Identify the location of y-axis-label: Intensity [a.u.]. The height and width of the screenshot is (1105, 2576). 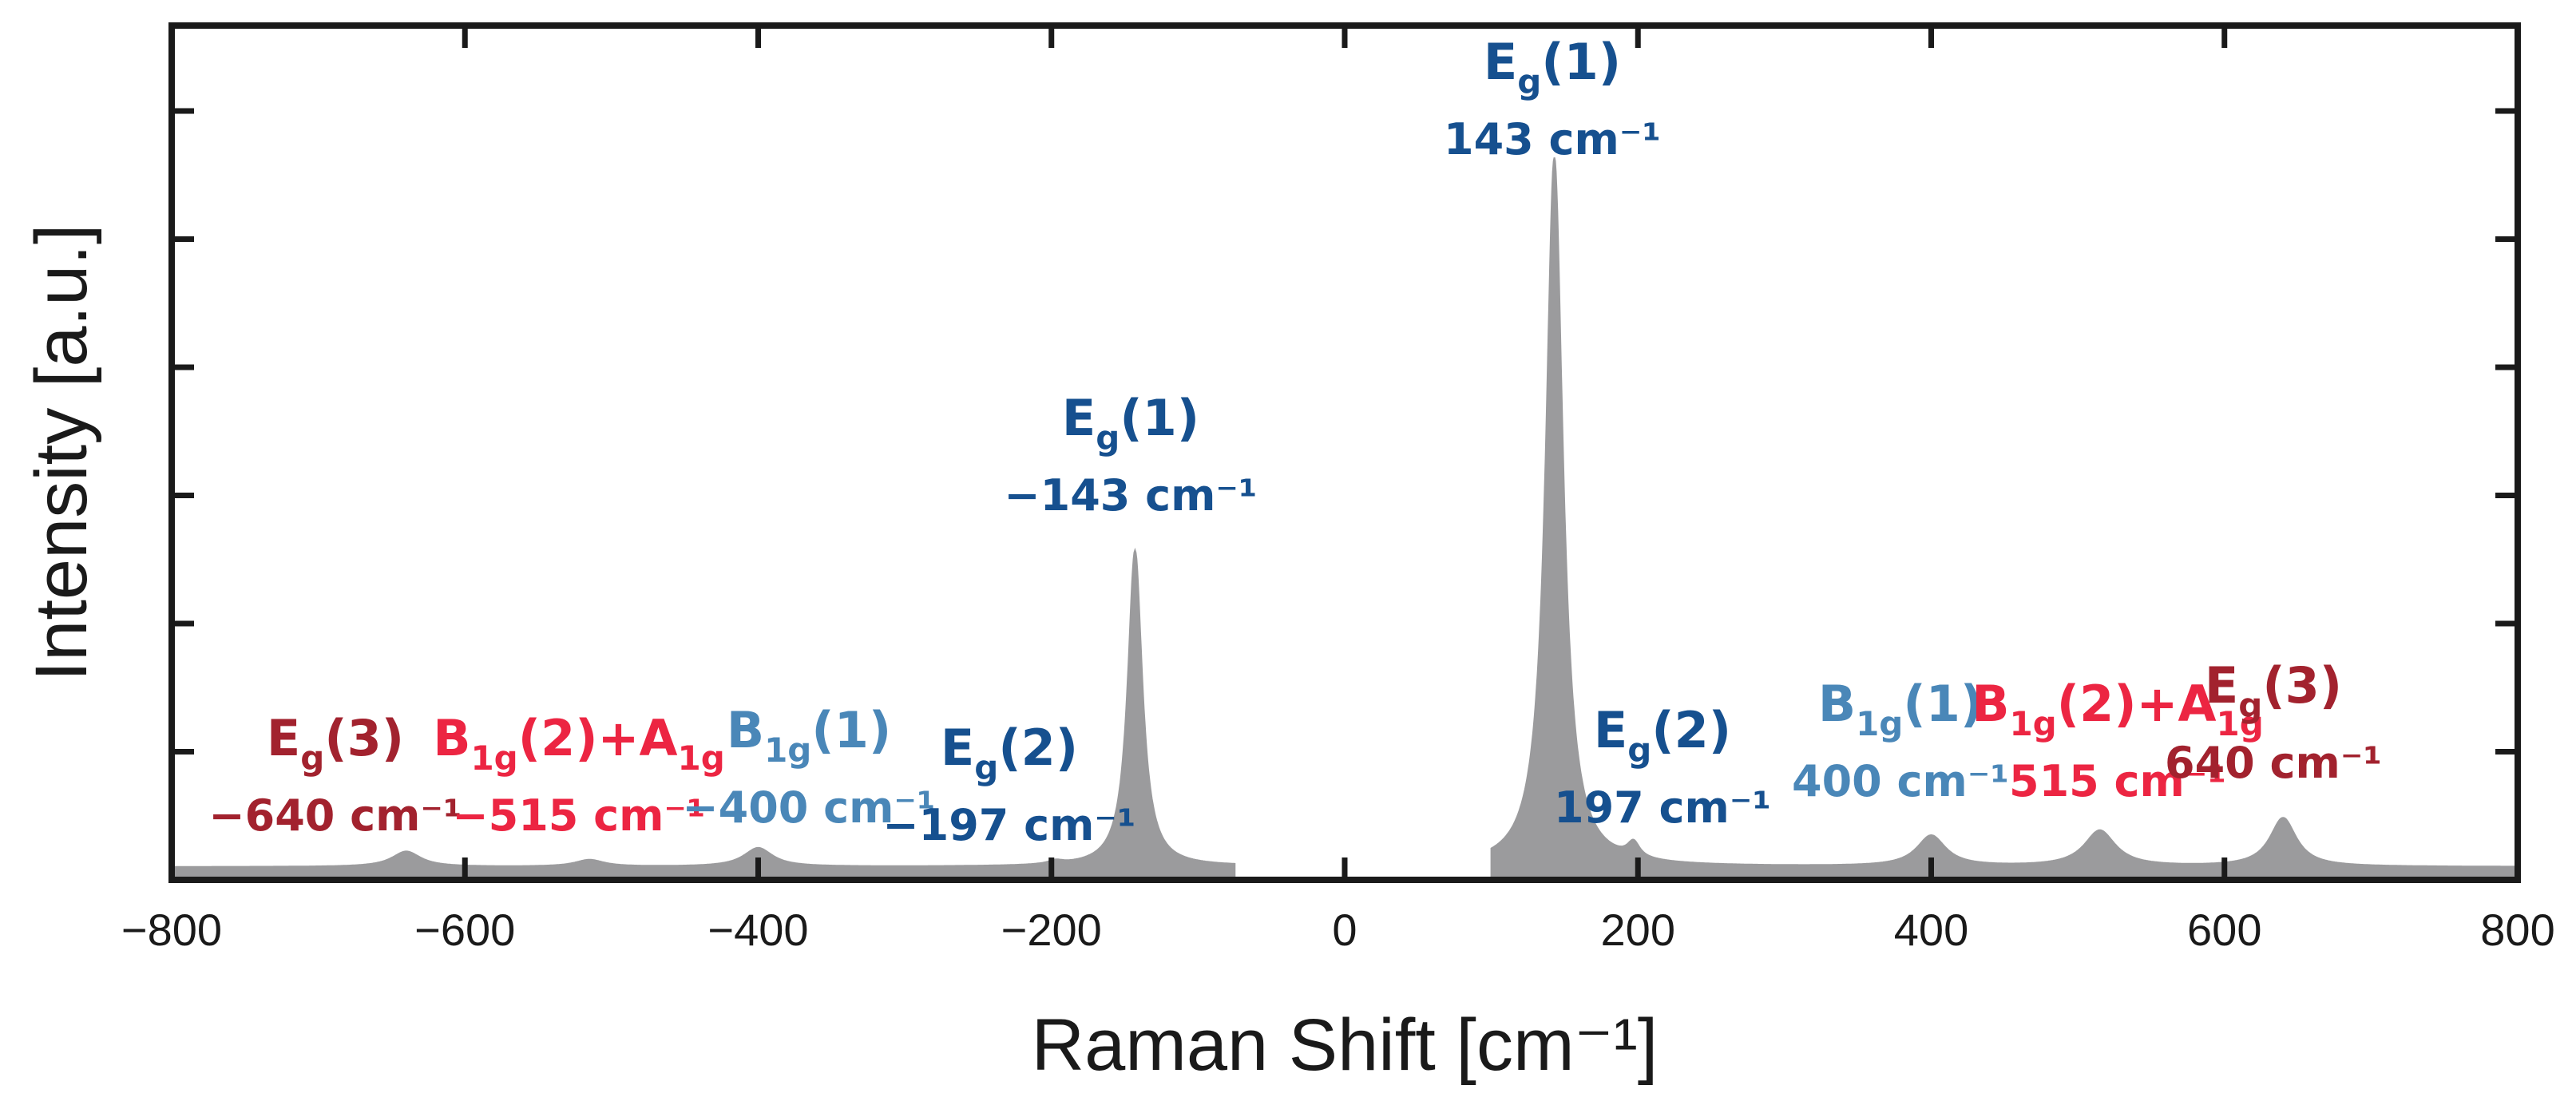
(61, 453).